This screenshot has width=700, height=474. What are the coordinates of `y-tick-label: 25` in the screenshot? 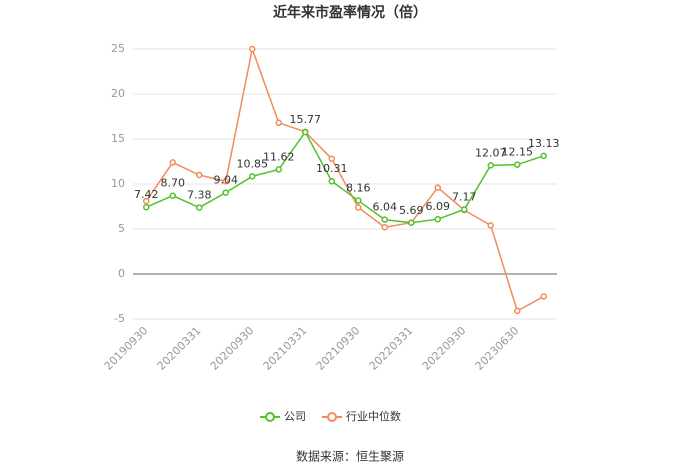 It's located at (118, 48).